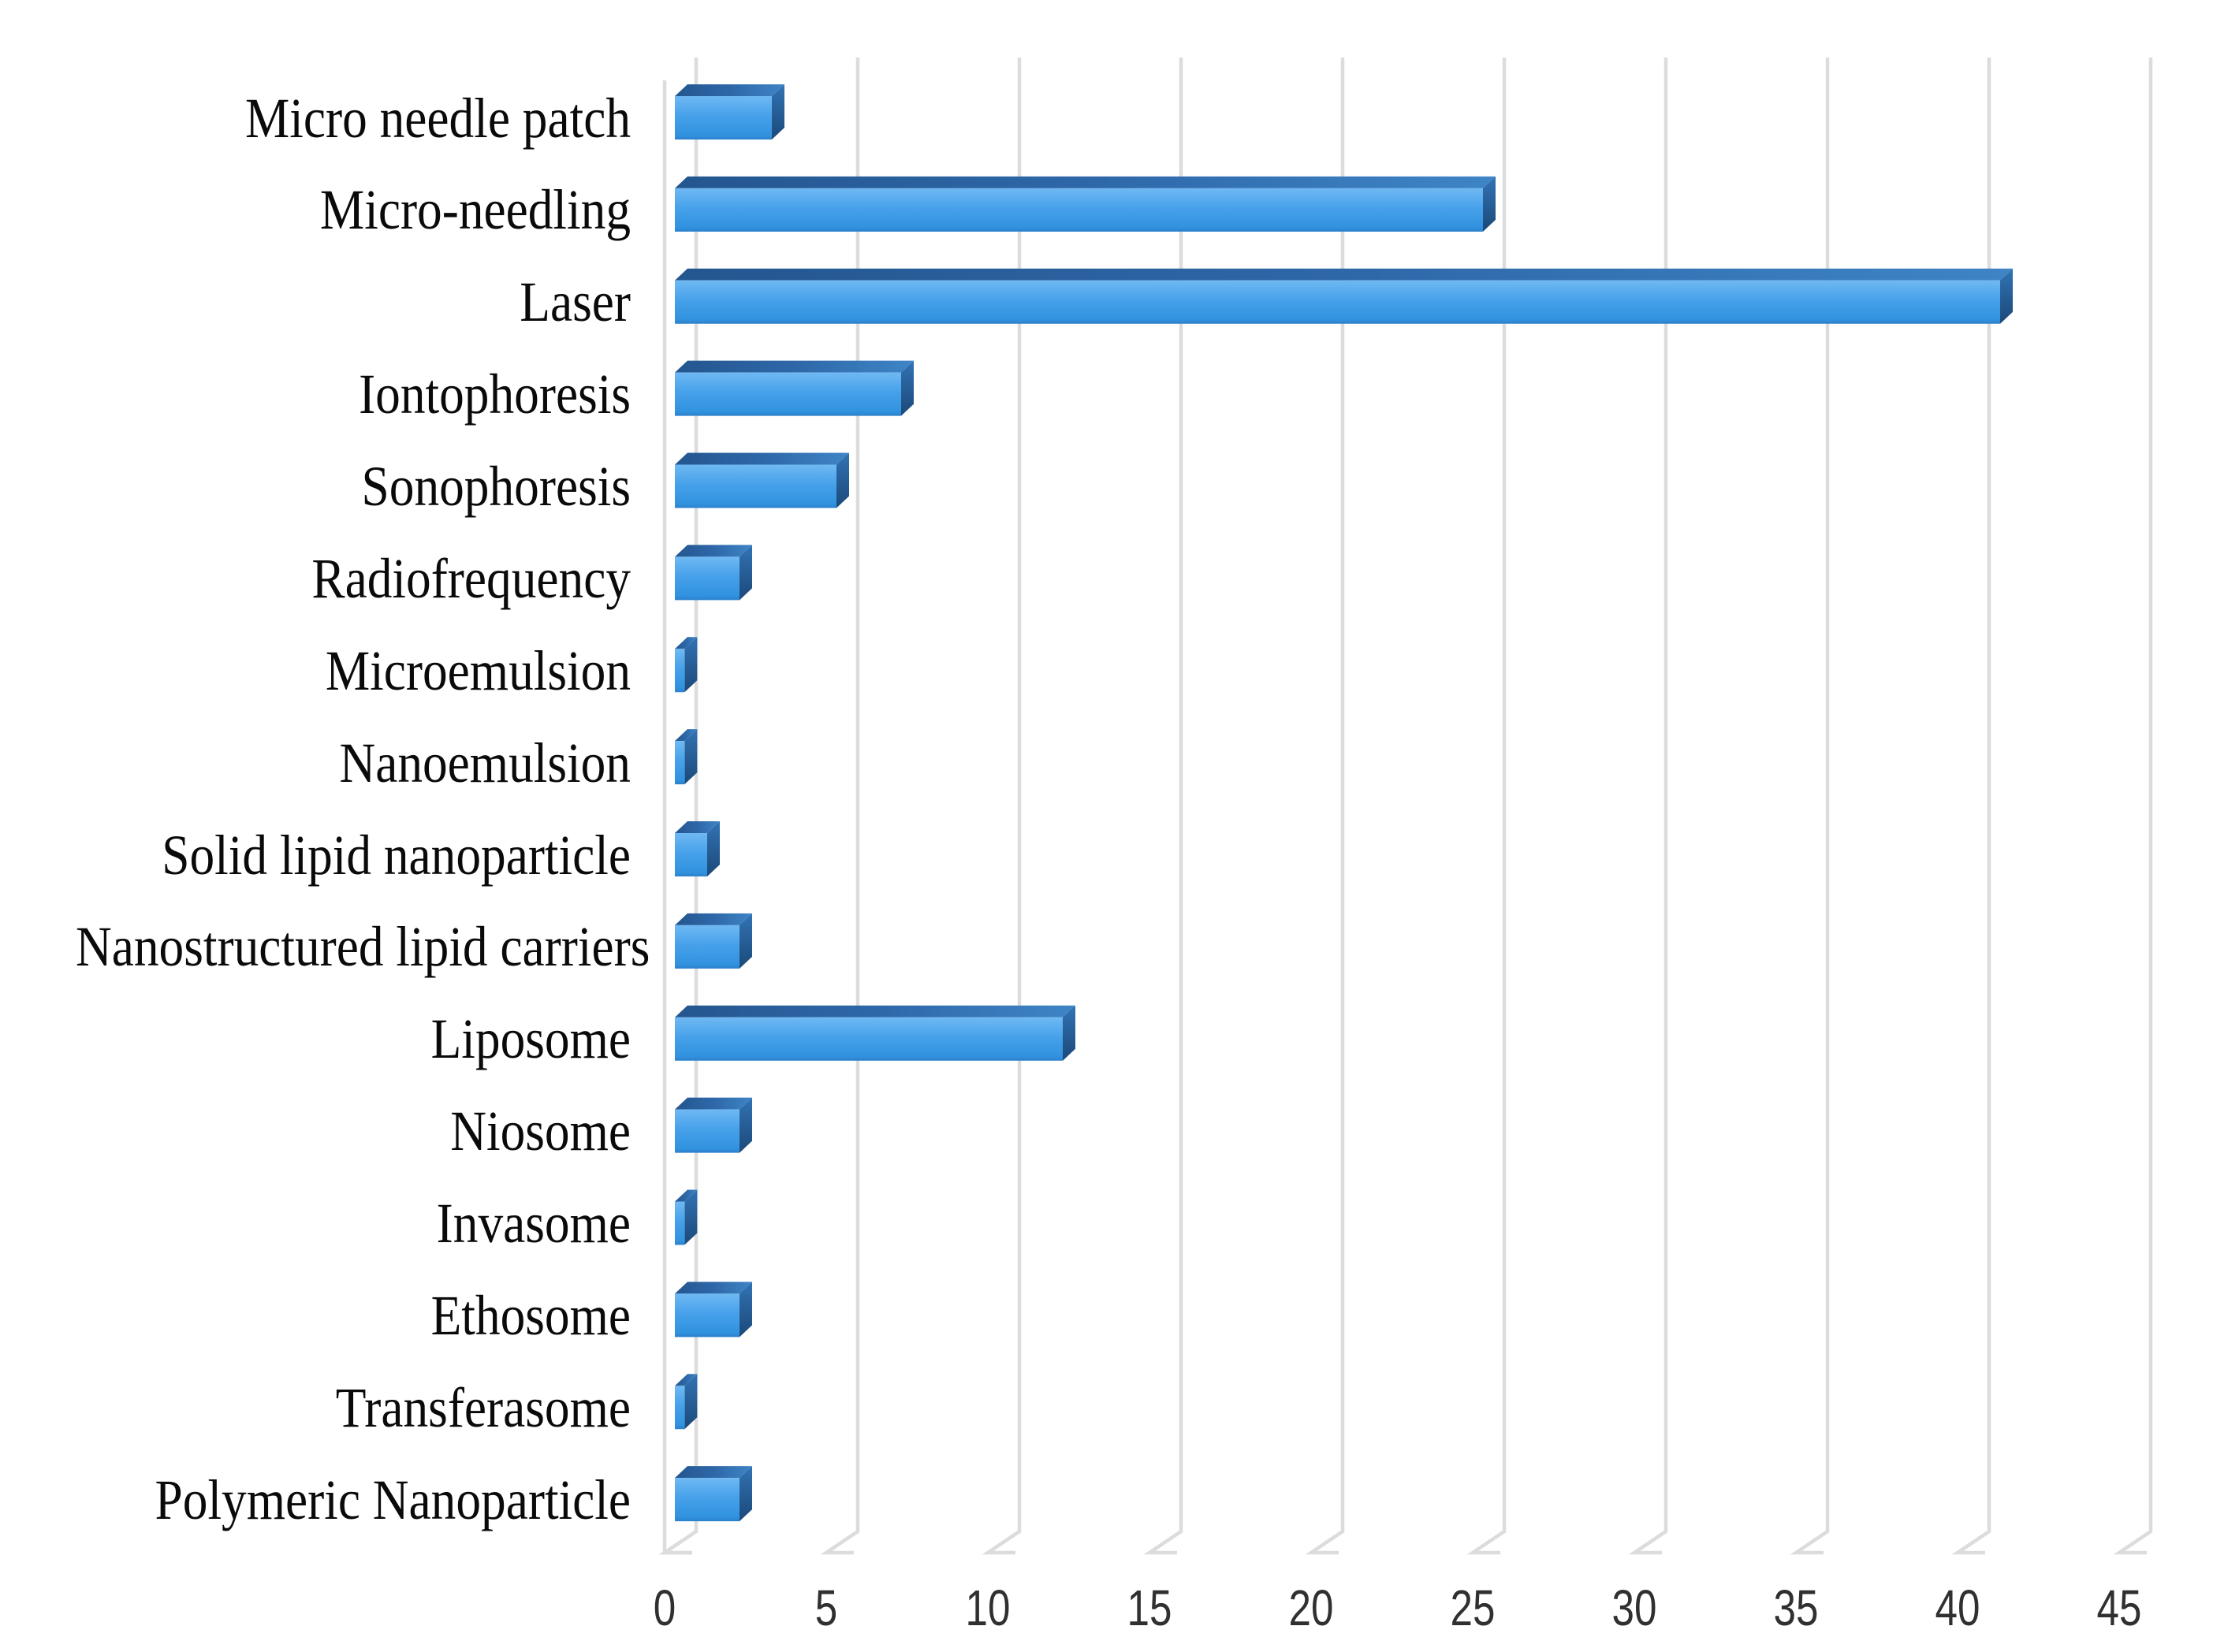  I want to click on bar-ethosome, so click(713, 1310).